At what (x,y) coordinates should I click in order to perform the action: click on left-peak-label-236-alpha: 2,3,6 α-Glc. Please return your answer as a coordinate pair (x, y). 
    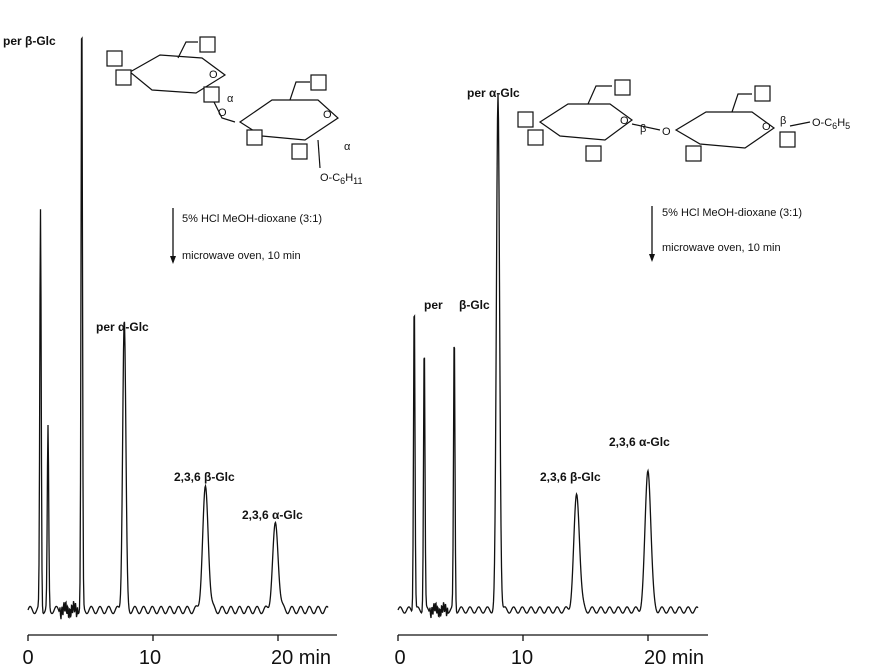
    Looking at the image, I should click on (272, 515).